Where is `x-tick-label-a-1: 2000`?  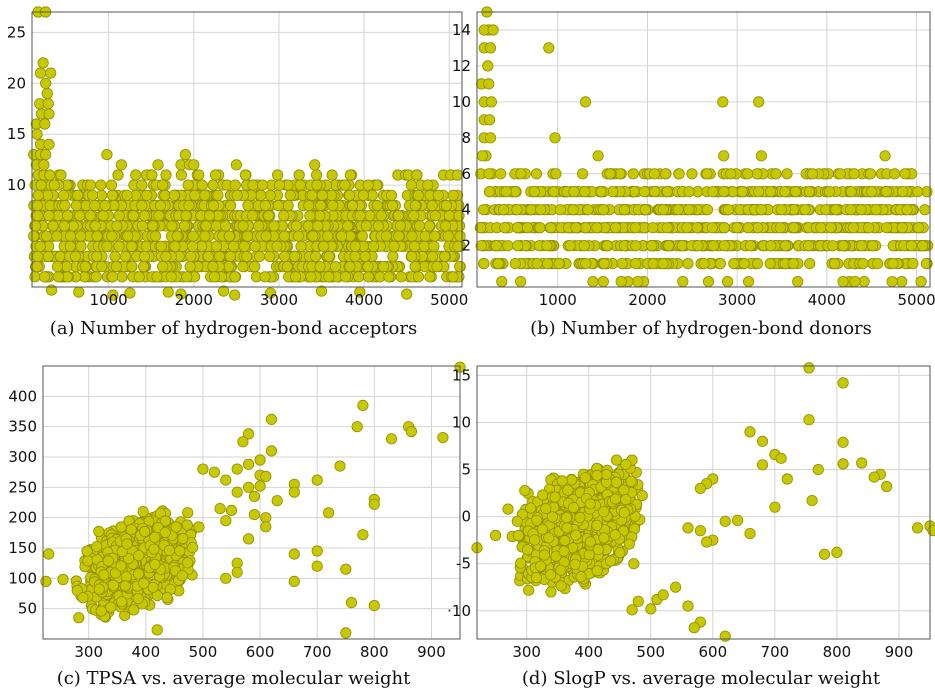
x-tick-label-a-1: 2000 is located at coordinates (194, 300).